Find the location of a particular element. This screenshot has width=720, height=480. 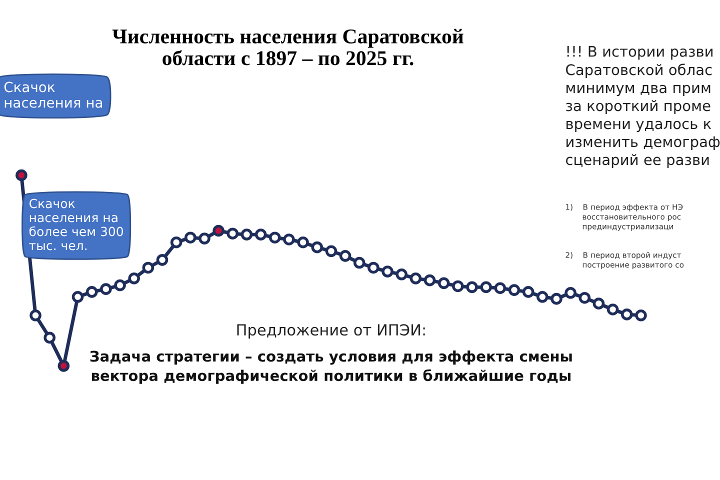

text: Скачок населения на is located at coordinates (53, 95).